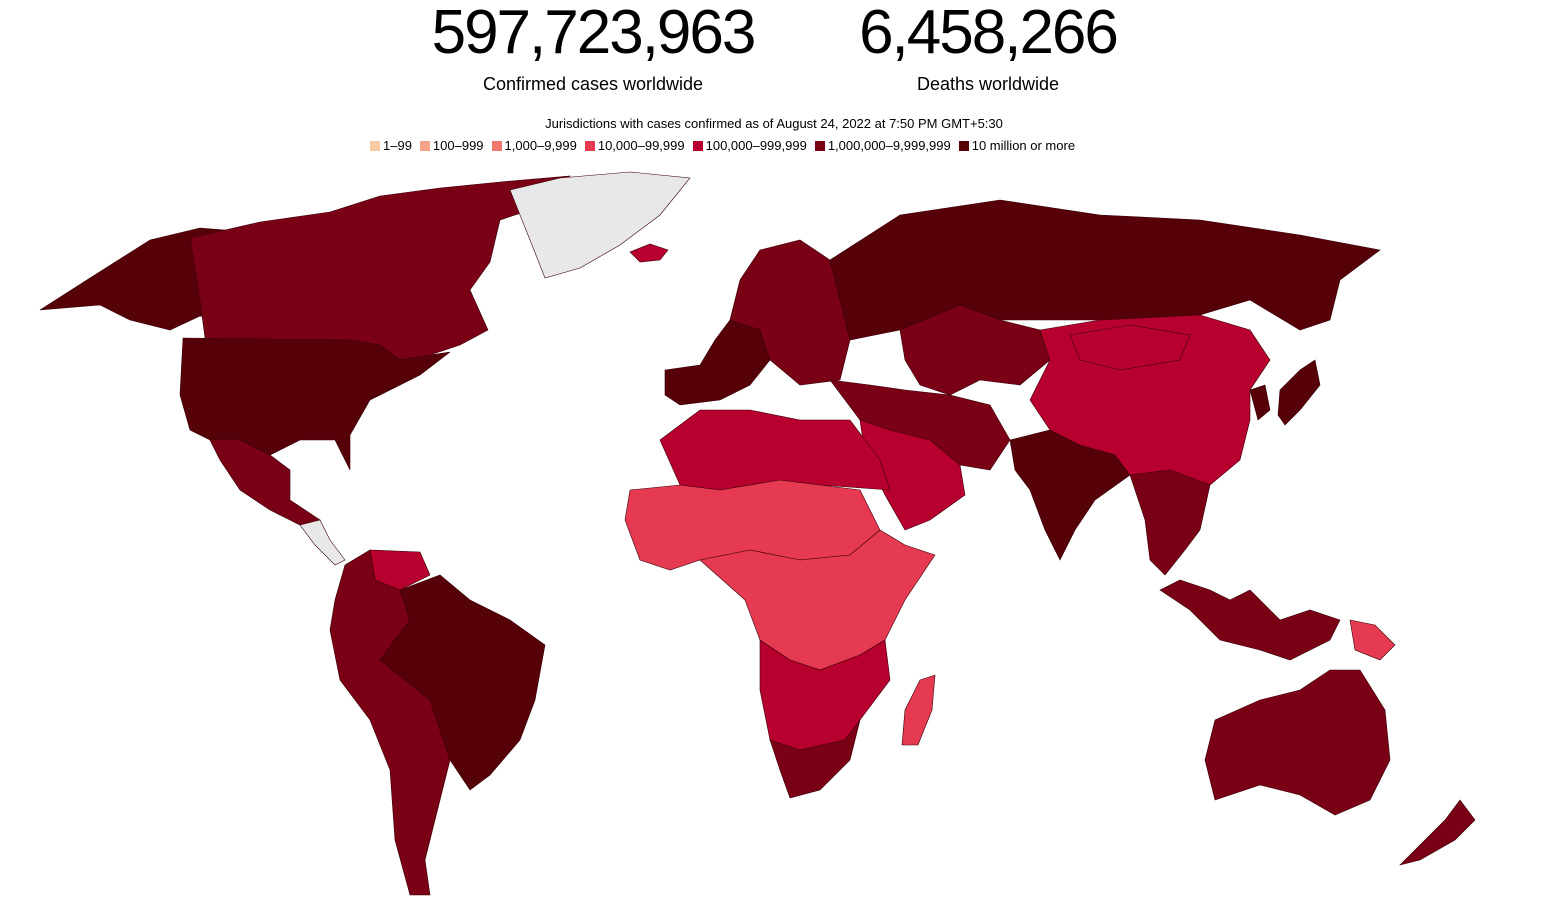 This screenshot has width=1544, height=898. What do you see at coordinates (380, 268) in the screenshot?
I see `map-region-canada` at bounding box center [380, 268].